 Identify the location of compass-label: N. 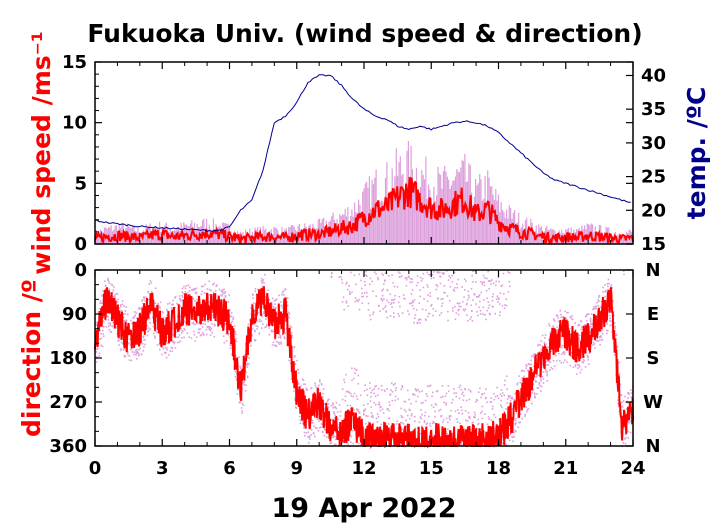
(652, 446).